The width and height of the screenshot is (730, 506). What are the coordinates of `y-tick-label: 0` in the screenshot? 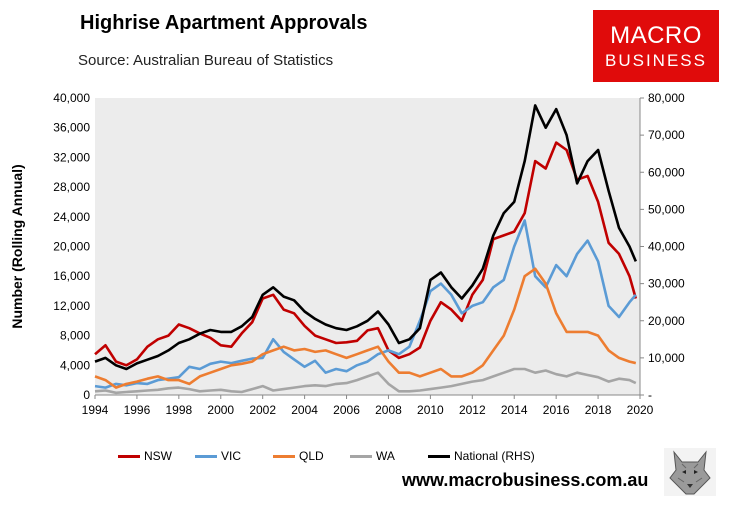 It's located at (86, 395).